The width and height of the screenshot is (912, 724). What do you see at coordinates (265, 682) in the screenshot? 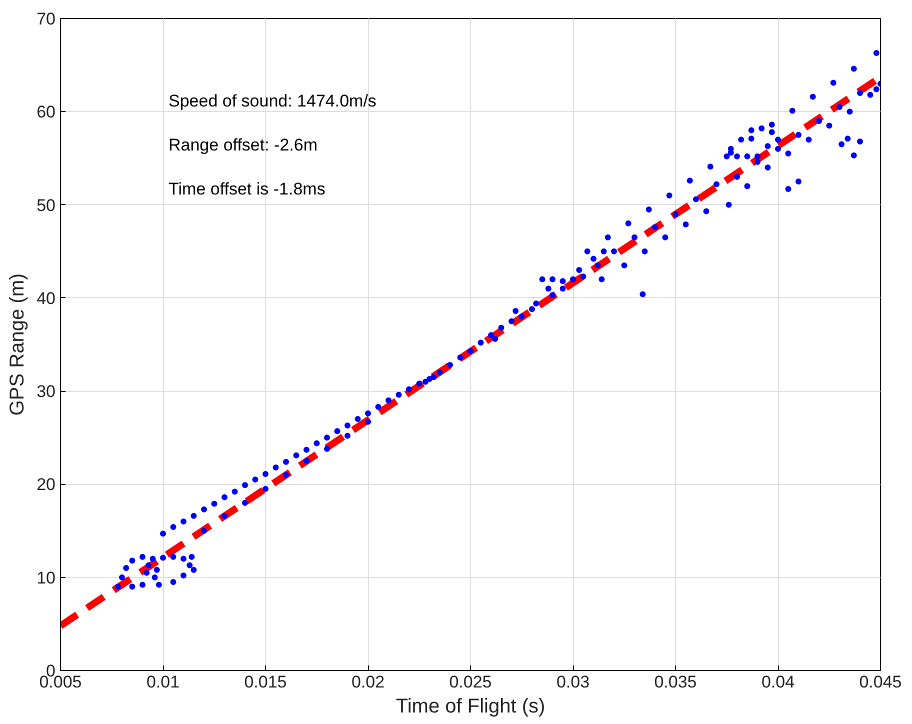
I see `x-tick-label: 0.015` at bounding box center [265, 682].